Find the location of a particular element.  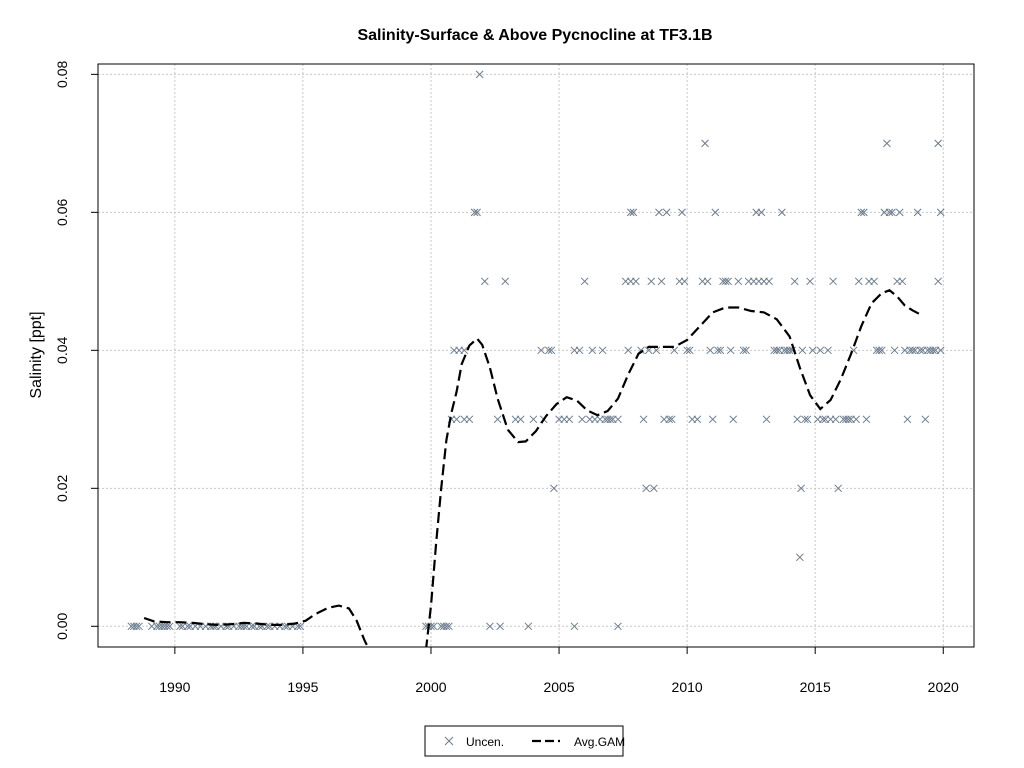

y-tick-label: 0.02 is located at coordinates (62, 487).